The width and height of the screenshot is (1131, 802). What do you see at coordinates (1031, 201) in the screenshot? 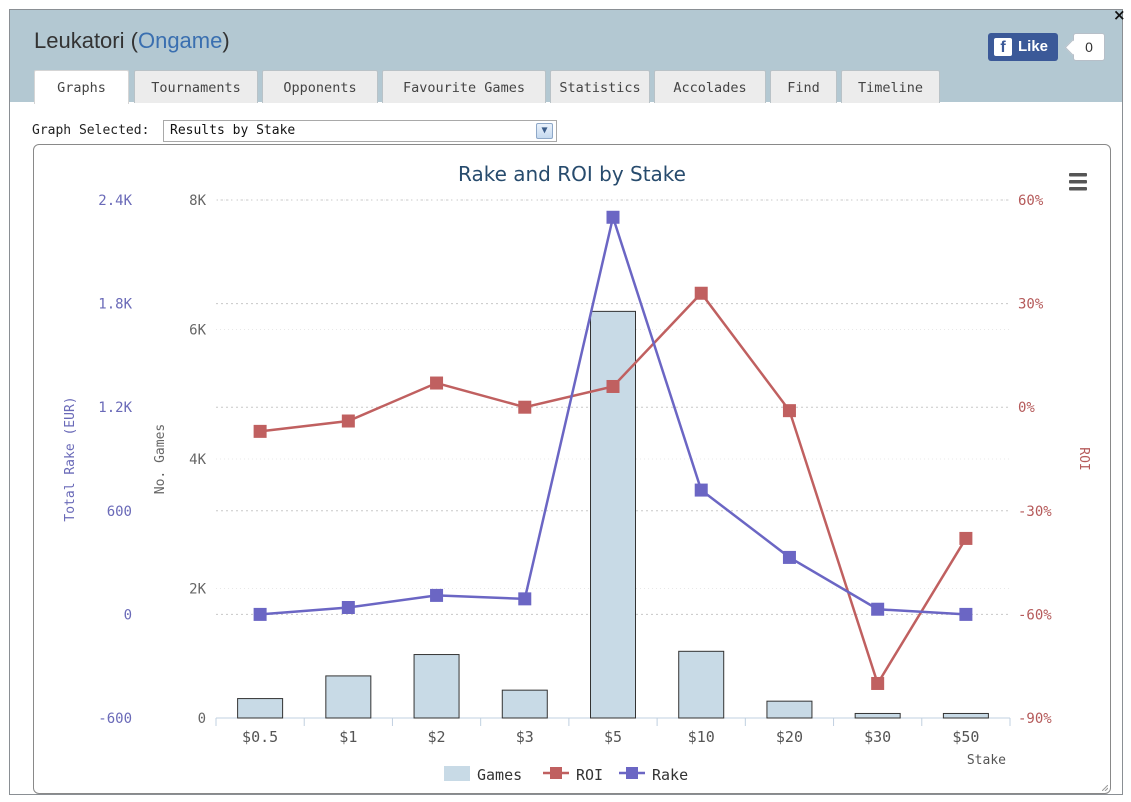
I see `roi-axis-tick-label: 60%` at bounding box center [1031, 201].